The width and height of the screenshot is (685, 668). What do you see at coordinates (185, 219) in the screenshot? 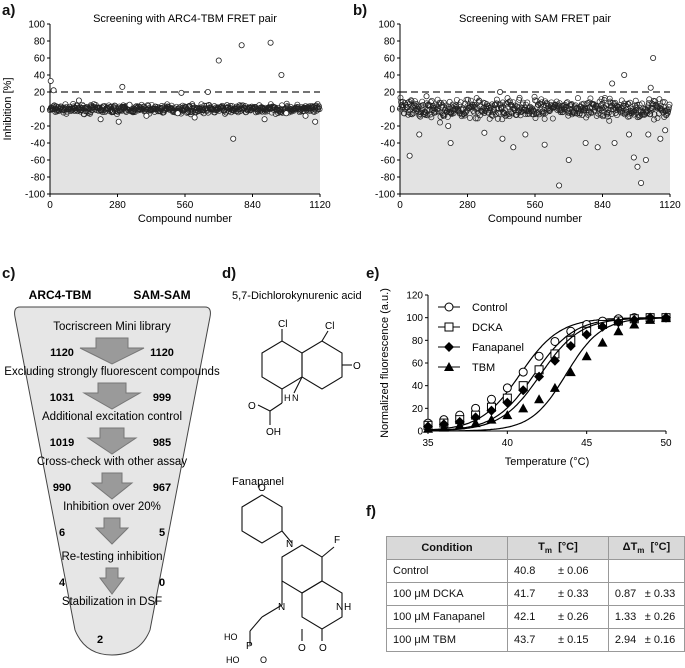
I see `x-axis-label: Compound number` at bounding box center [185, 219].